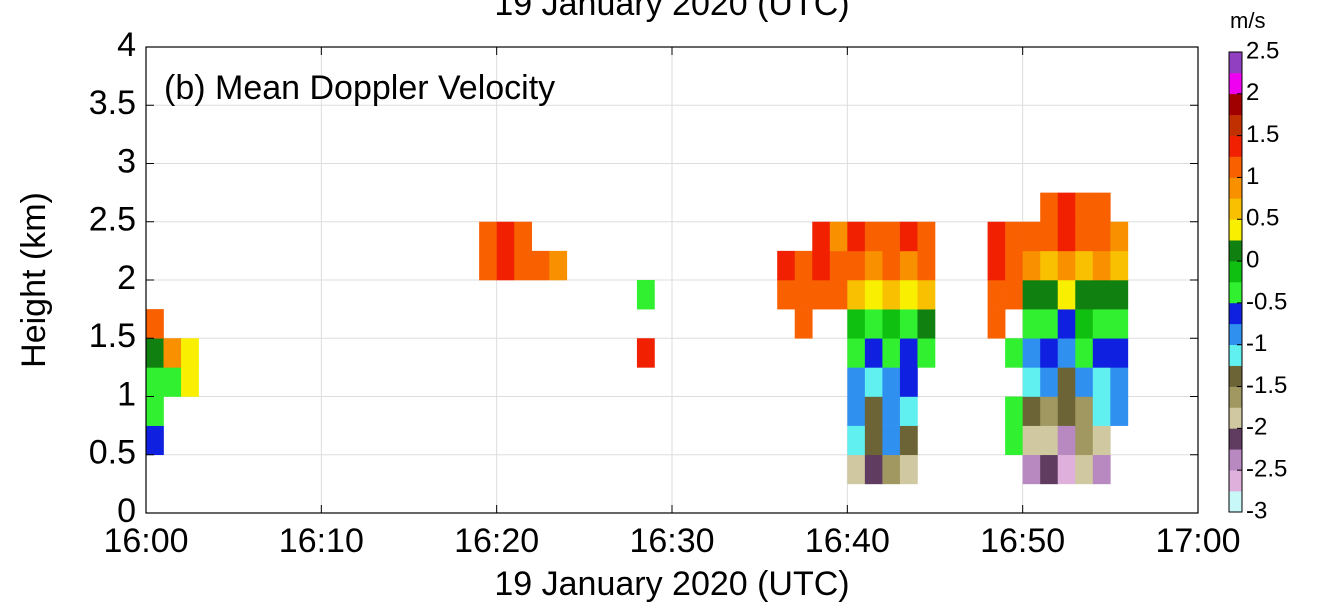 This screenshot has height=613, width=1319. What do you see at coordinates (496, 541) in the screenshot?
I see `x-tick-label: 16:20` at bounding box center [496, 541].